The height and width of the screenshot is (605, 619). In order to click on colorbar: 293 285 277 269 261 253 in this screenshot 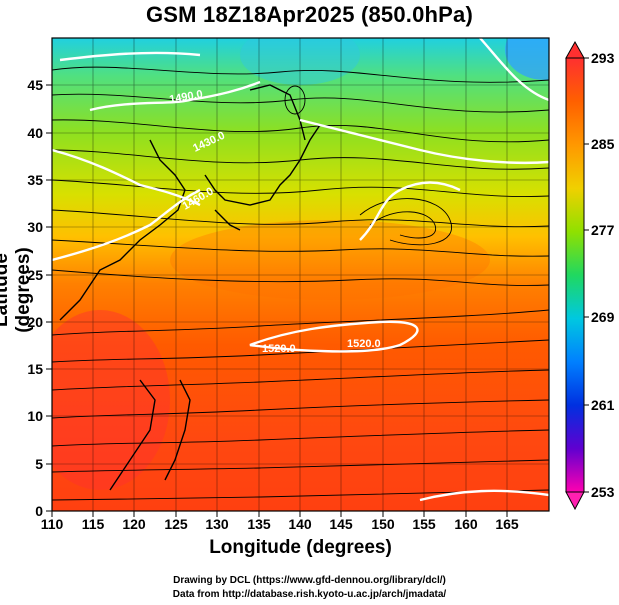, I will do `click(590, 275)`.